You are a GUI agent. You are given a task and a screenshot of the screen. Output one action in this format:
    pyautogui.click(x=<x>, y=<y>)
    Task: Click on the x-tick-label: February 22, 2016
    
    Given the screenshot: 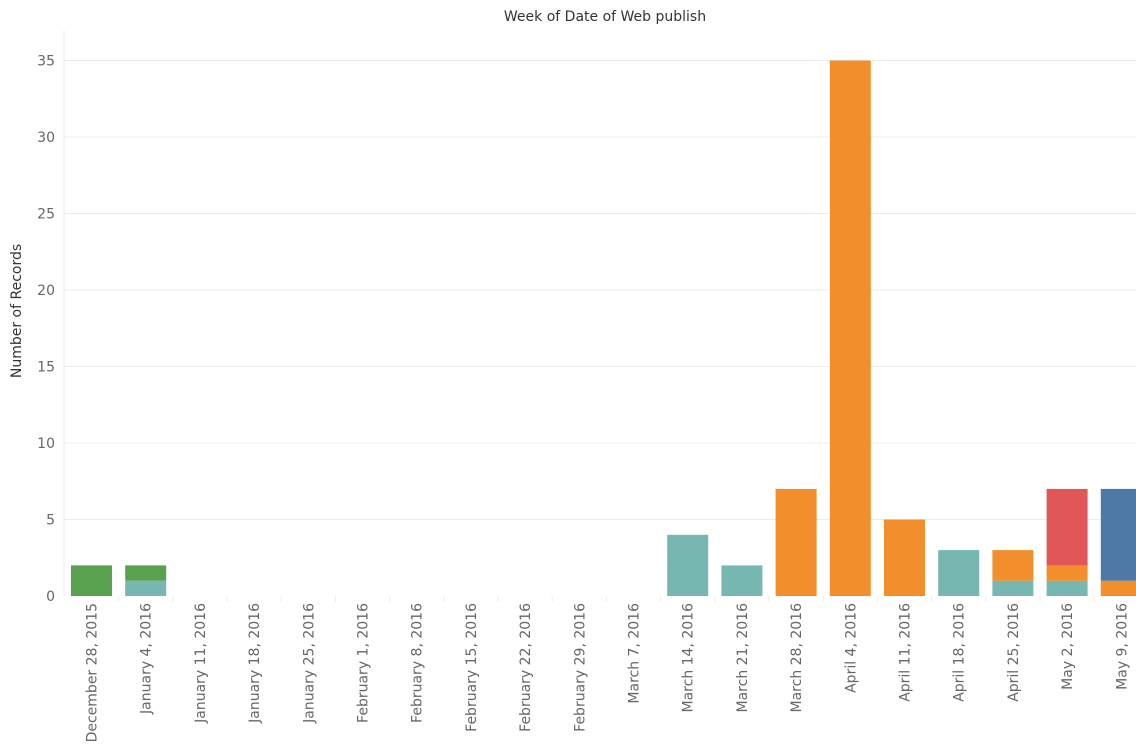 What is the action you would take?
    pyautogui.click(x=526, y=667)
    